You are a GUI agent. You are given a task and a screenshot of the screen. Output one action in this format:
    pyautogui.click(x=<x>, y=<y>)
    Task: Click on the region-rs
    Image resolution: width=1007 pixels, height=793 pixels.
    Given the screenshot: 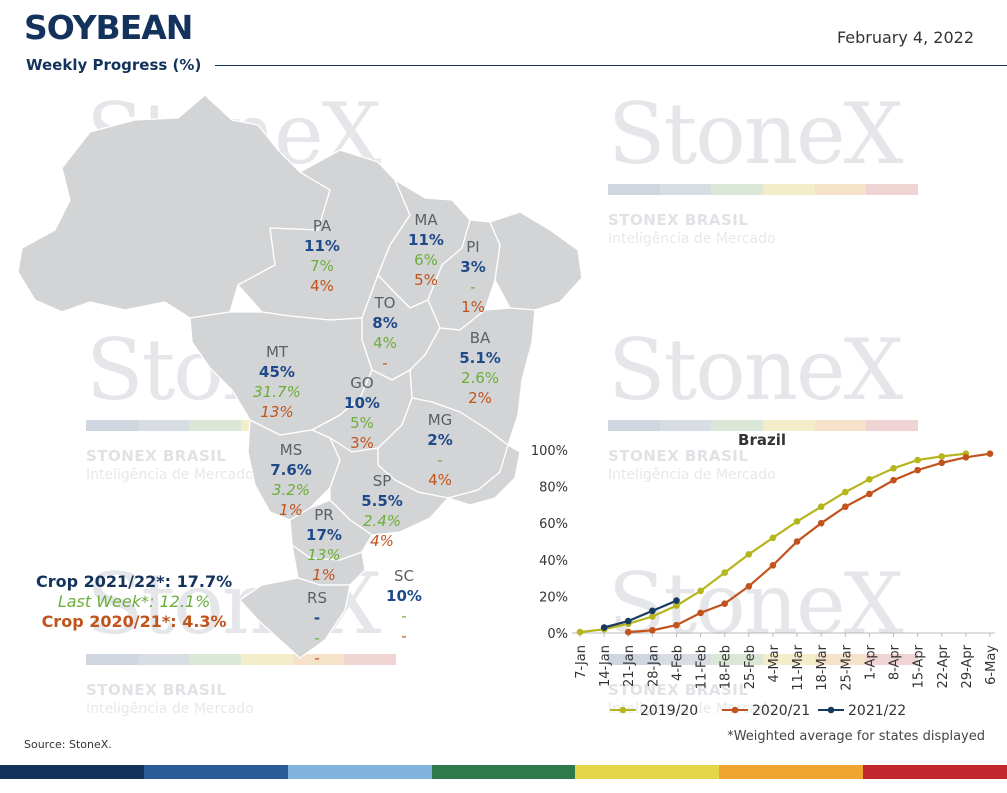 What is the action you would take?
    pyautogui.click(x=295, y=618)
    